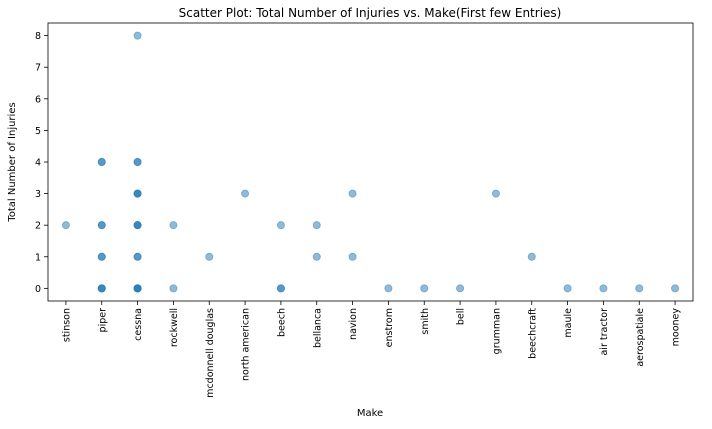 Image resolution: width=712 pixels, height=429 pixels. Describe the element at coordinates (38, 99) in the screenshot. I see `y-tick-label: 6` at that location.